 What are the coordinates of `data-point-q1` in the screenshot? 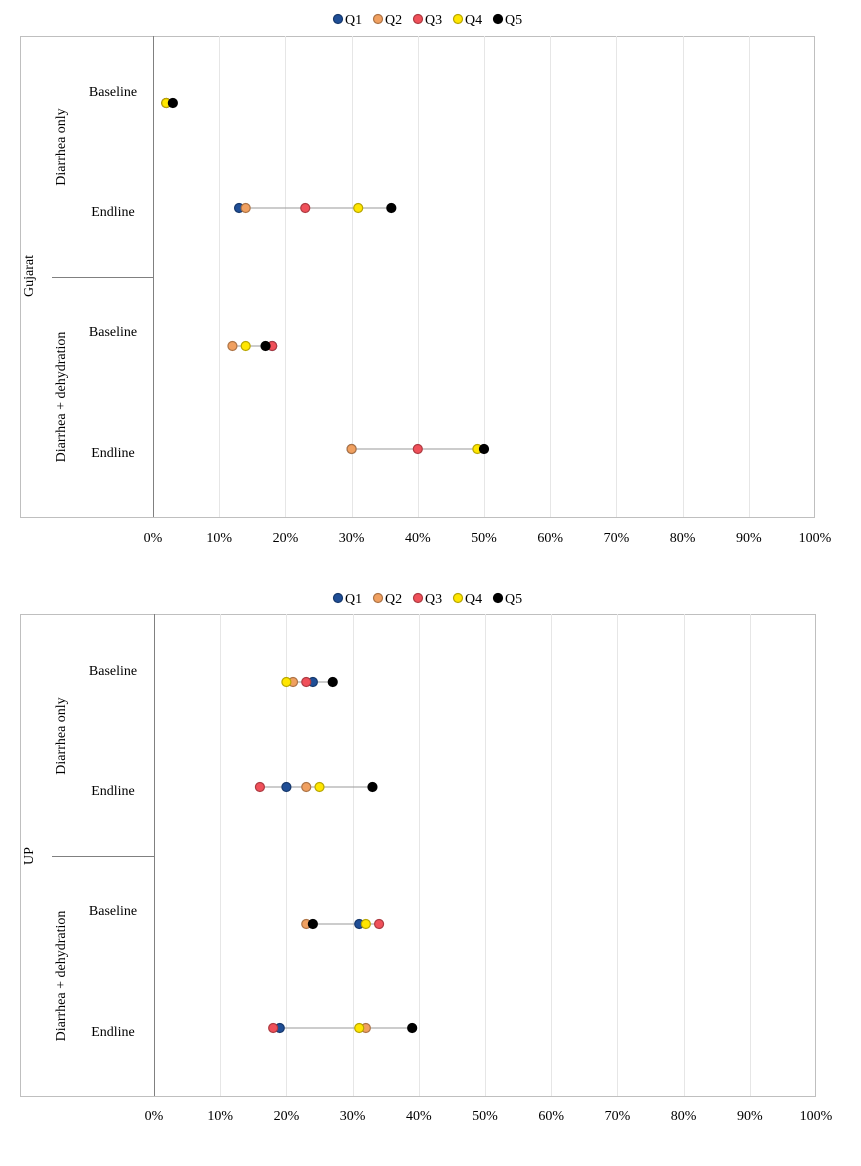 It's located at (286, 787).